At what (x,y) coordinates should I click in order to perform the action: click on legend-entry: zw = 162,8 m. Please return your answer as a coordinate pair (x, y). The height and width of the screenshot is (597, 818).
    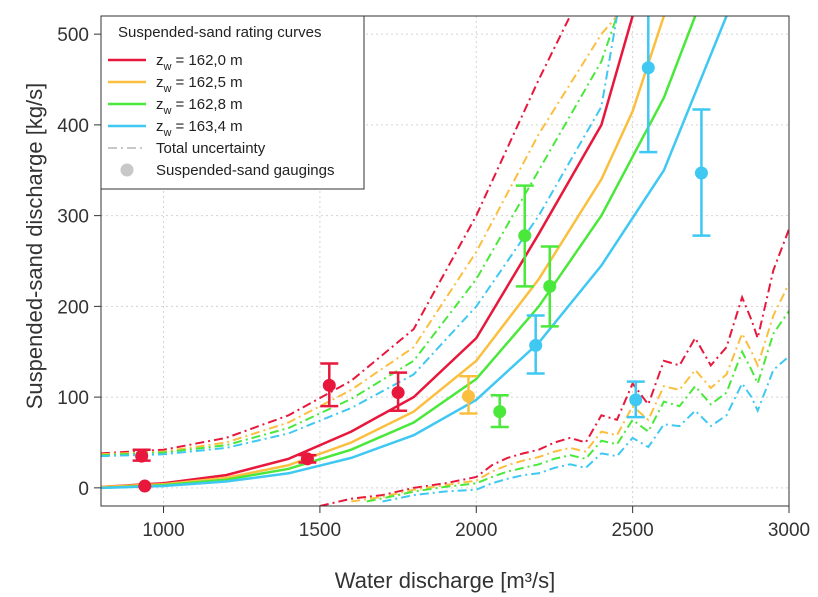
    Looking at the image, I should click on (199, 106).